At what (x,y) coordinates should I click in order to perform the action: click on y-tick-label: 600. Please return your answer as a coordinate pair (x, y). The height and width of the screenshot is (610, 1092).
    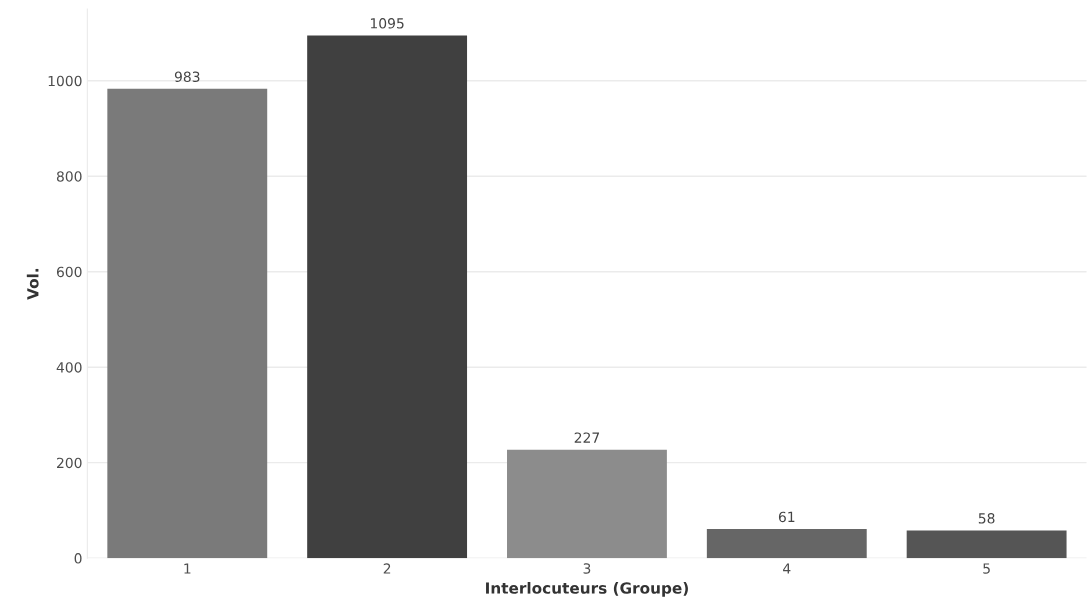
    Looking at the image, I should click on (69, 272).